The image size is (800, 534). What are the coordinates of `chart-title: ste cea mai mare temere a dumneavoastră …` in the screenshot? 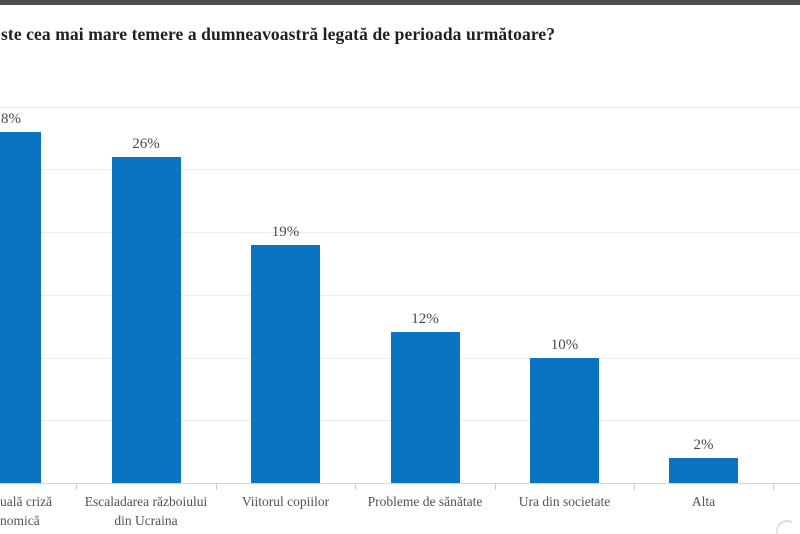 It's located at (278, 34).